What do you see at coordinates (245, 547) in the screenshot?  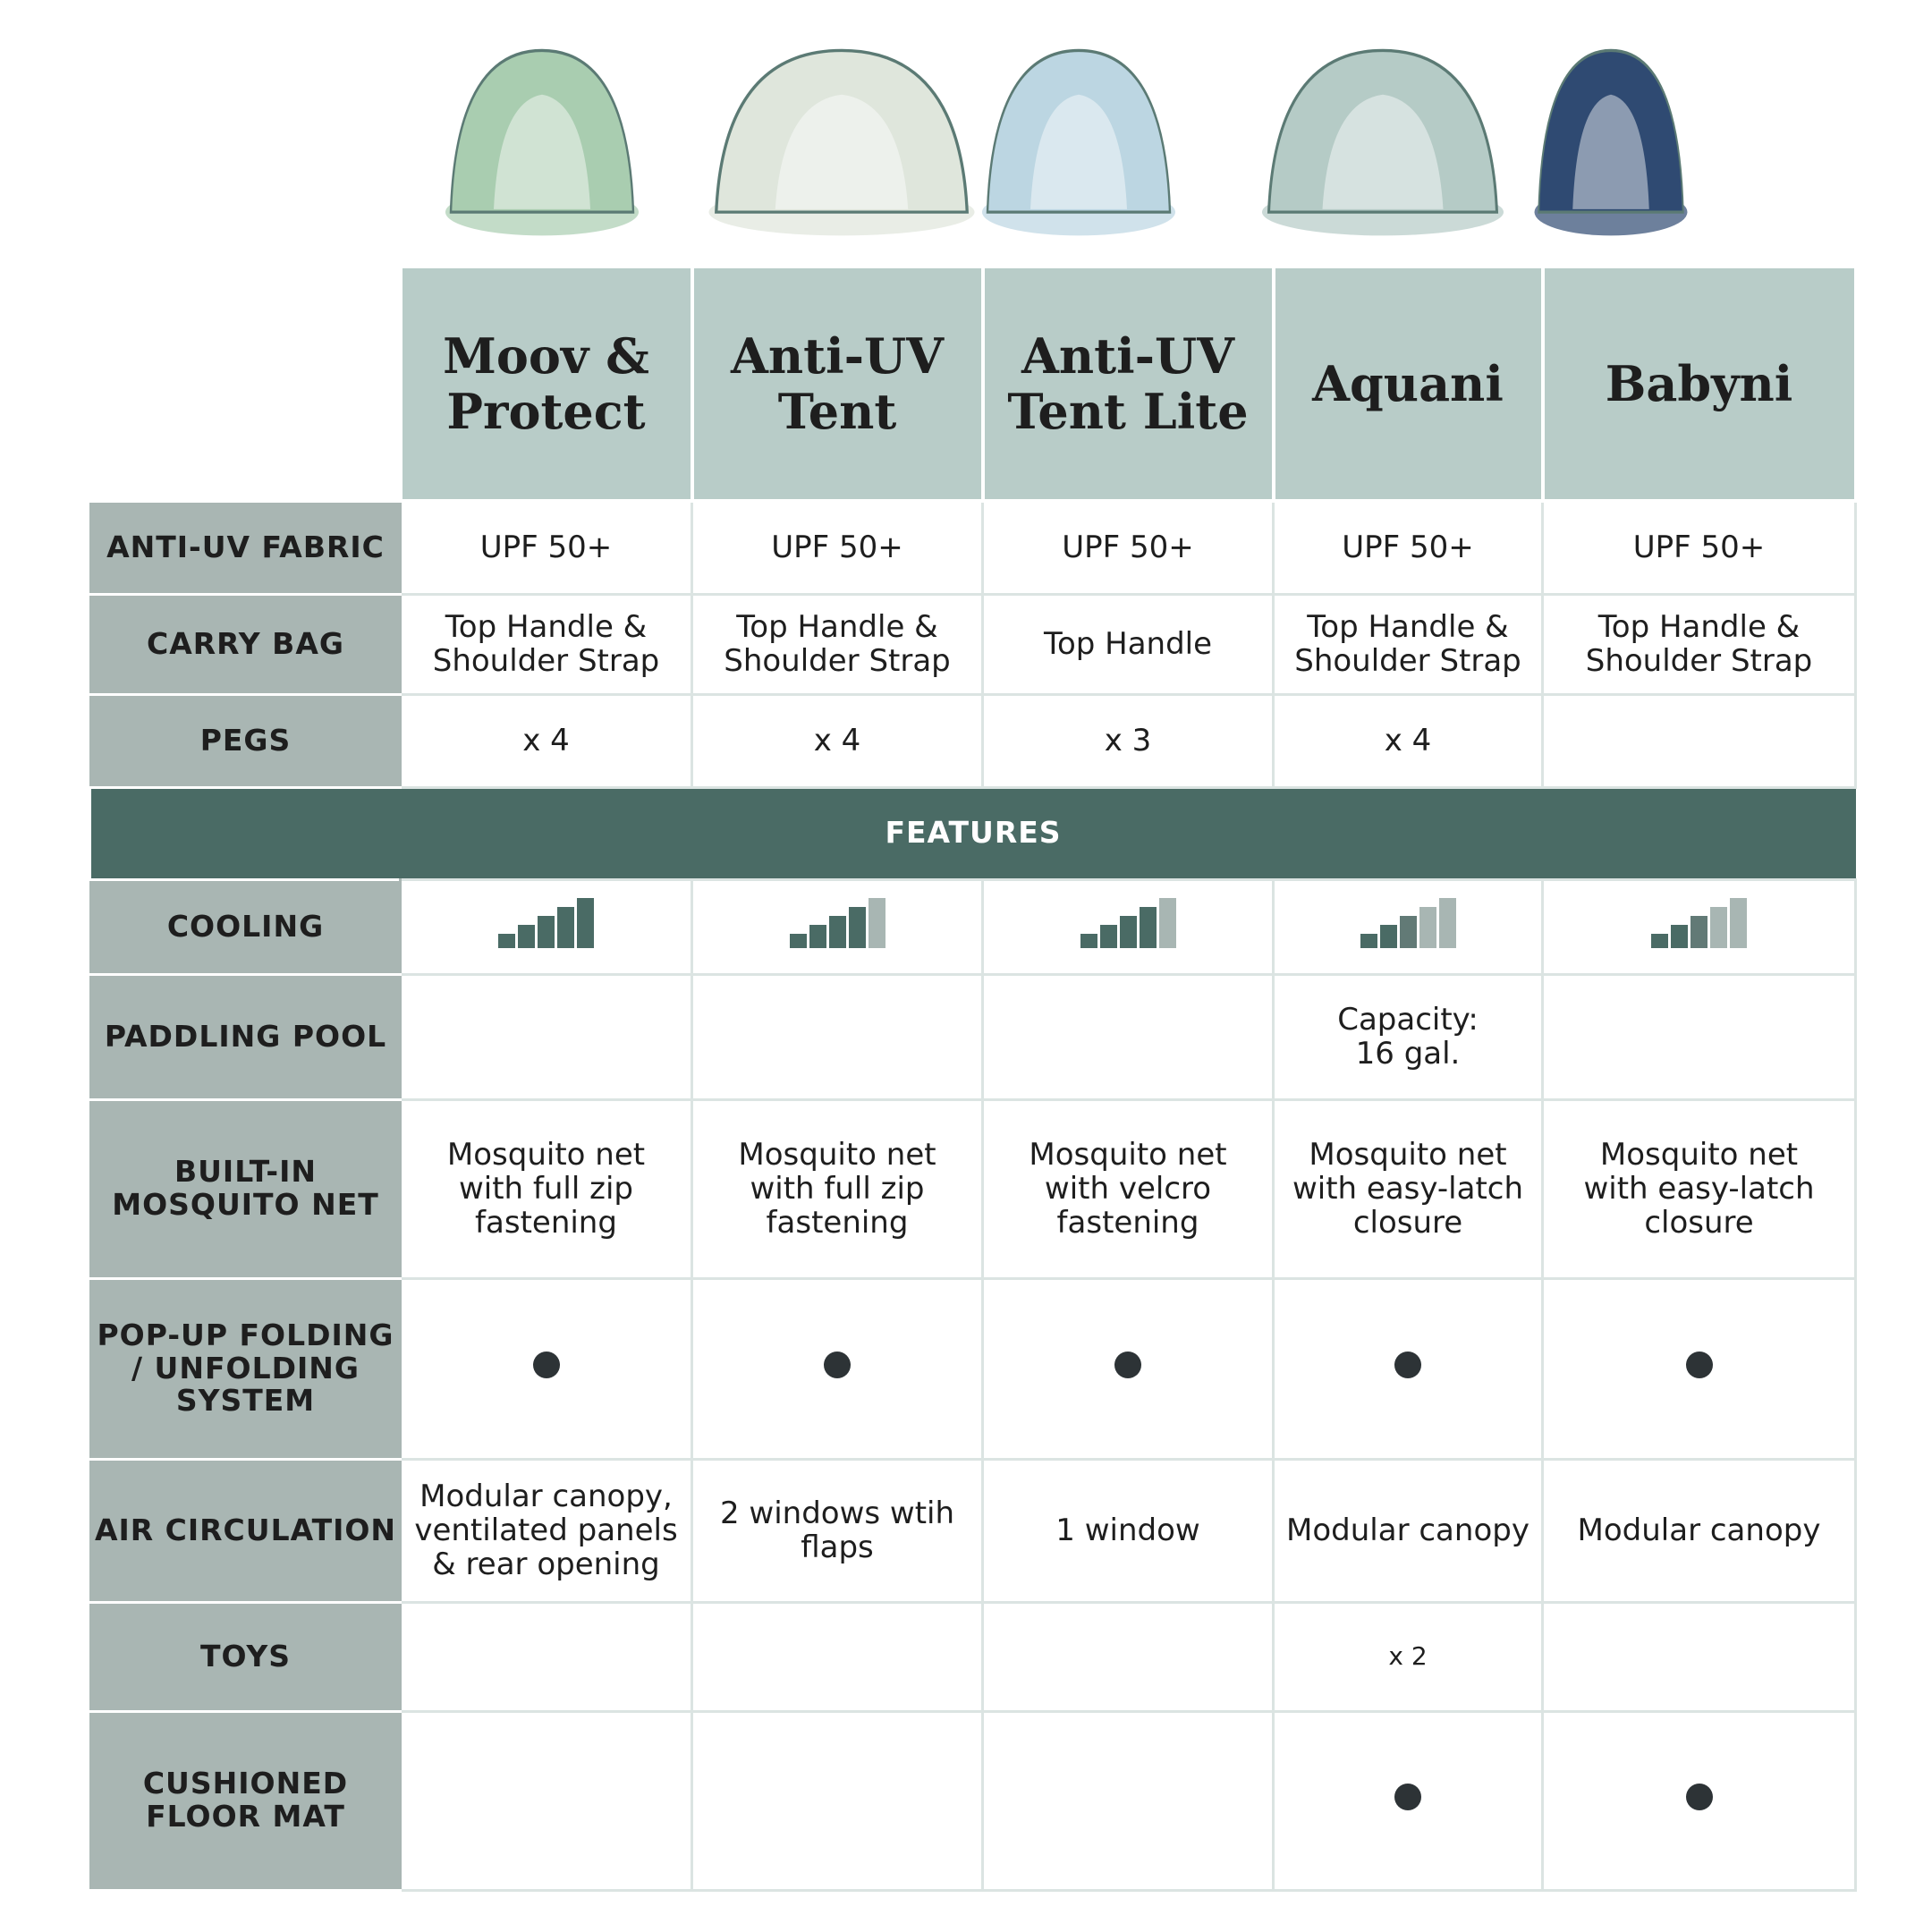 I see `row-label: ANTI-UV FABRIC` at bounding box center [245, 547].